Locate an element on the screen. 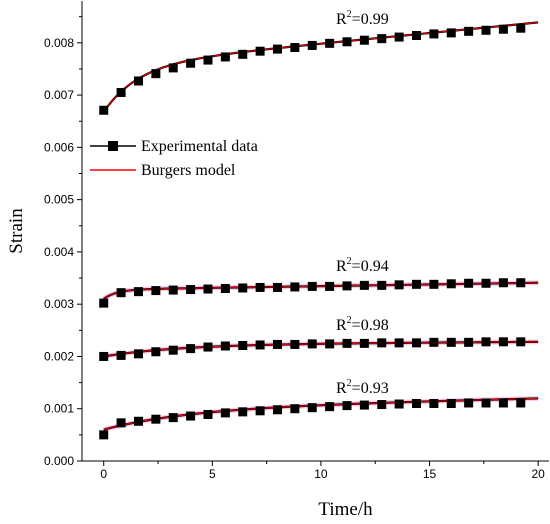 This screenshot has height=524, width=550. x-tick-label: 10 is located at coordinates (321, 474).